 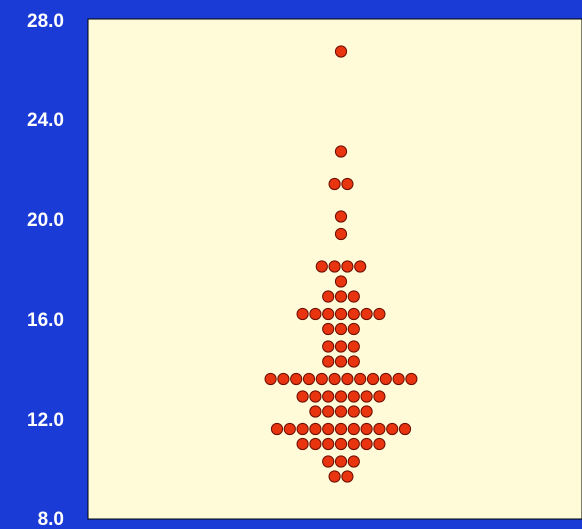 I want to click on y-tick-label: 12.0, so click(x=45, y=420).